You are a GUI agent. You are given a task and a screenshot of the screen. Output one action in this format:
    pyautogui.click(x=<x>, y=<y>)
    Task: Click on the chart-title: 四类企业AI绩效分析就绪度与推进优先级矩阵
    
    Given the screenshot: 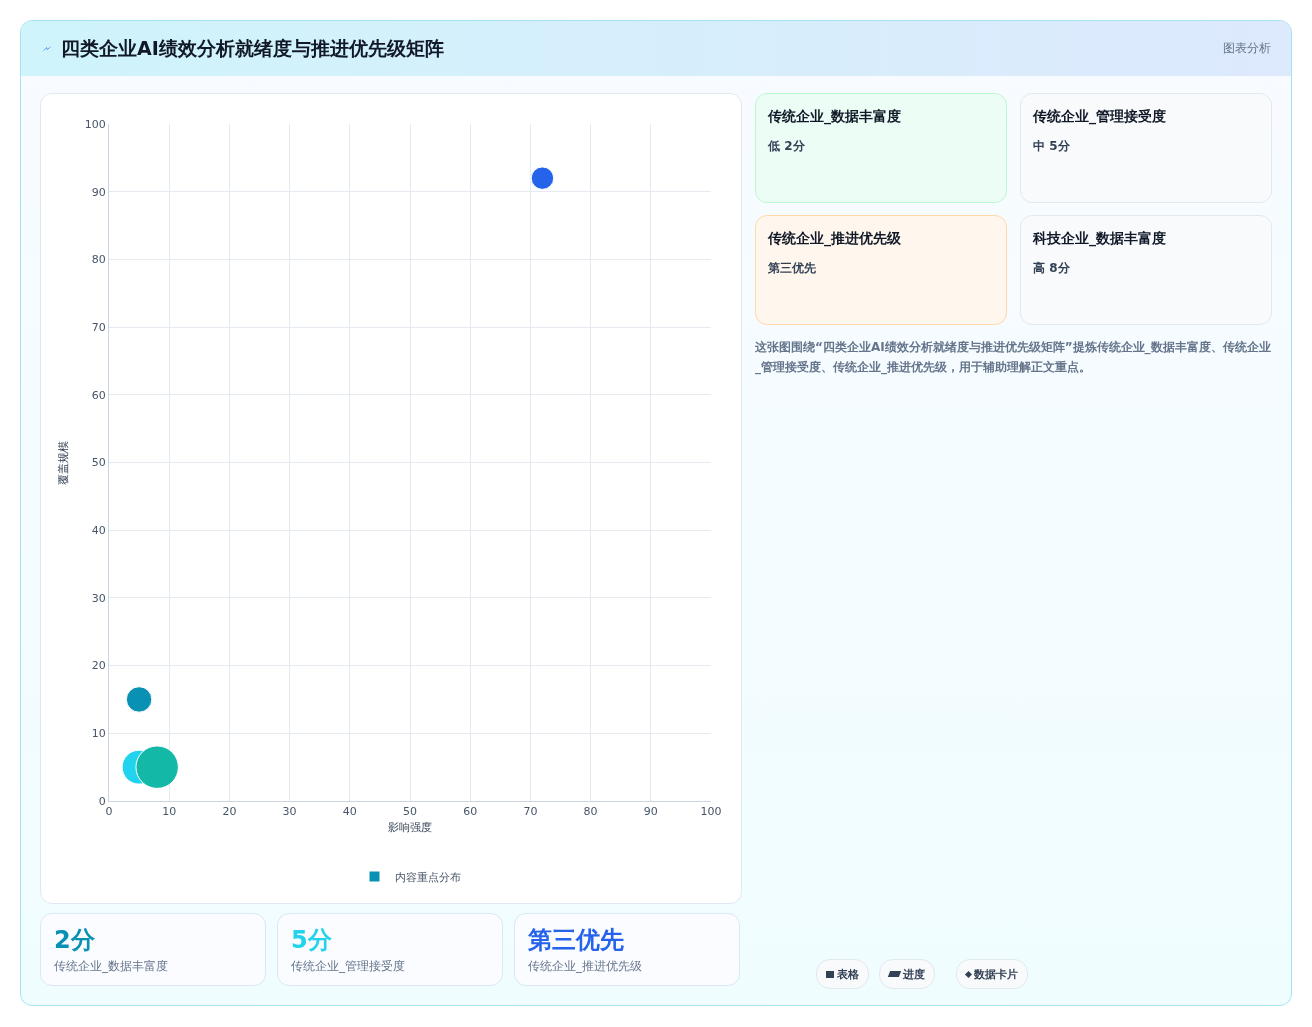 What is the action you would take?
    pyautogui.click(x=252, y=48)
    